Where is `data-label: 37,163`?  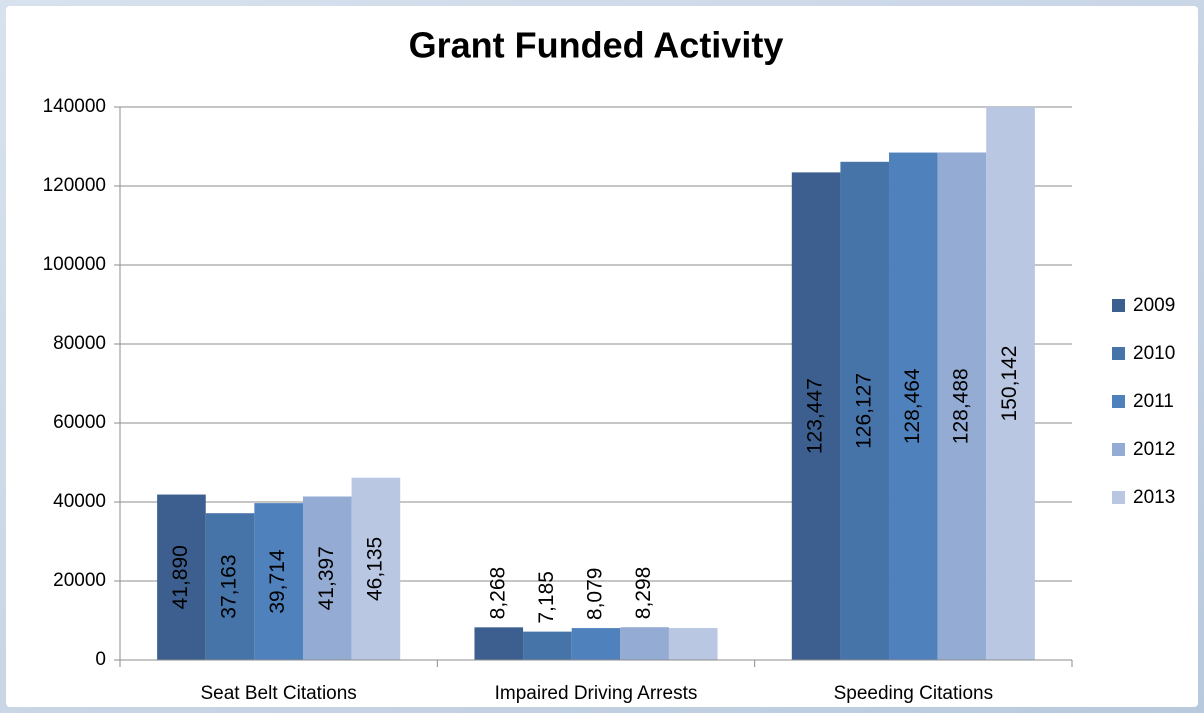
data-label: 37,163 is located at coordinates (229, 586).